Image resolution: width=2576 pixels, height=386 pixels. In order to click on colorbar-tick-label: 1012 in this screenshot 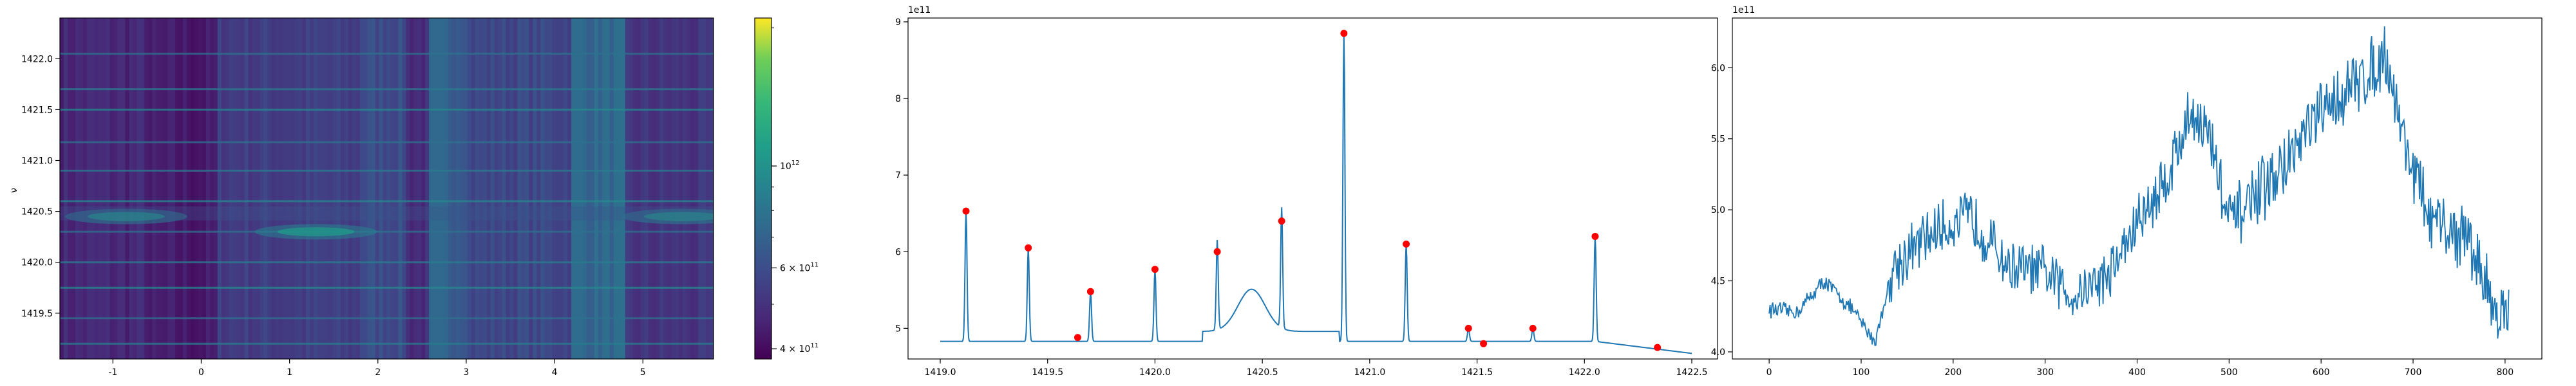, I will do `click(790, 166)`.